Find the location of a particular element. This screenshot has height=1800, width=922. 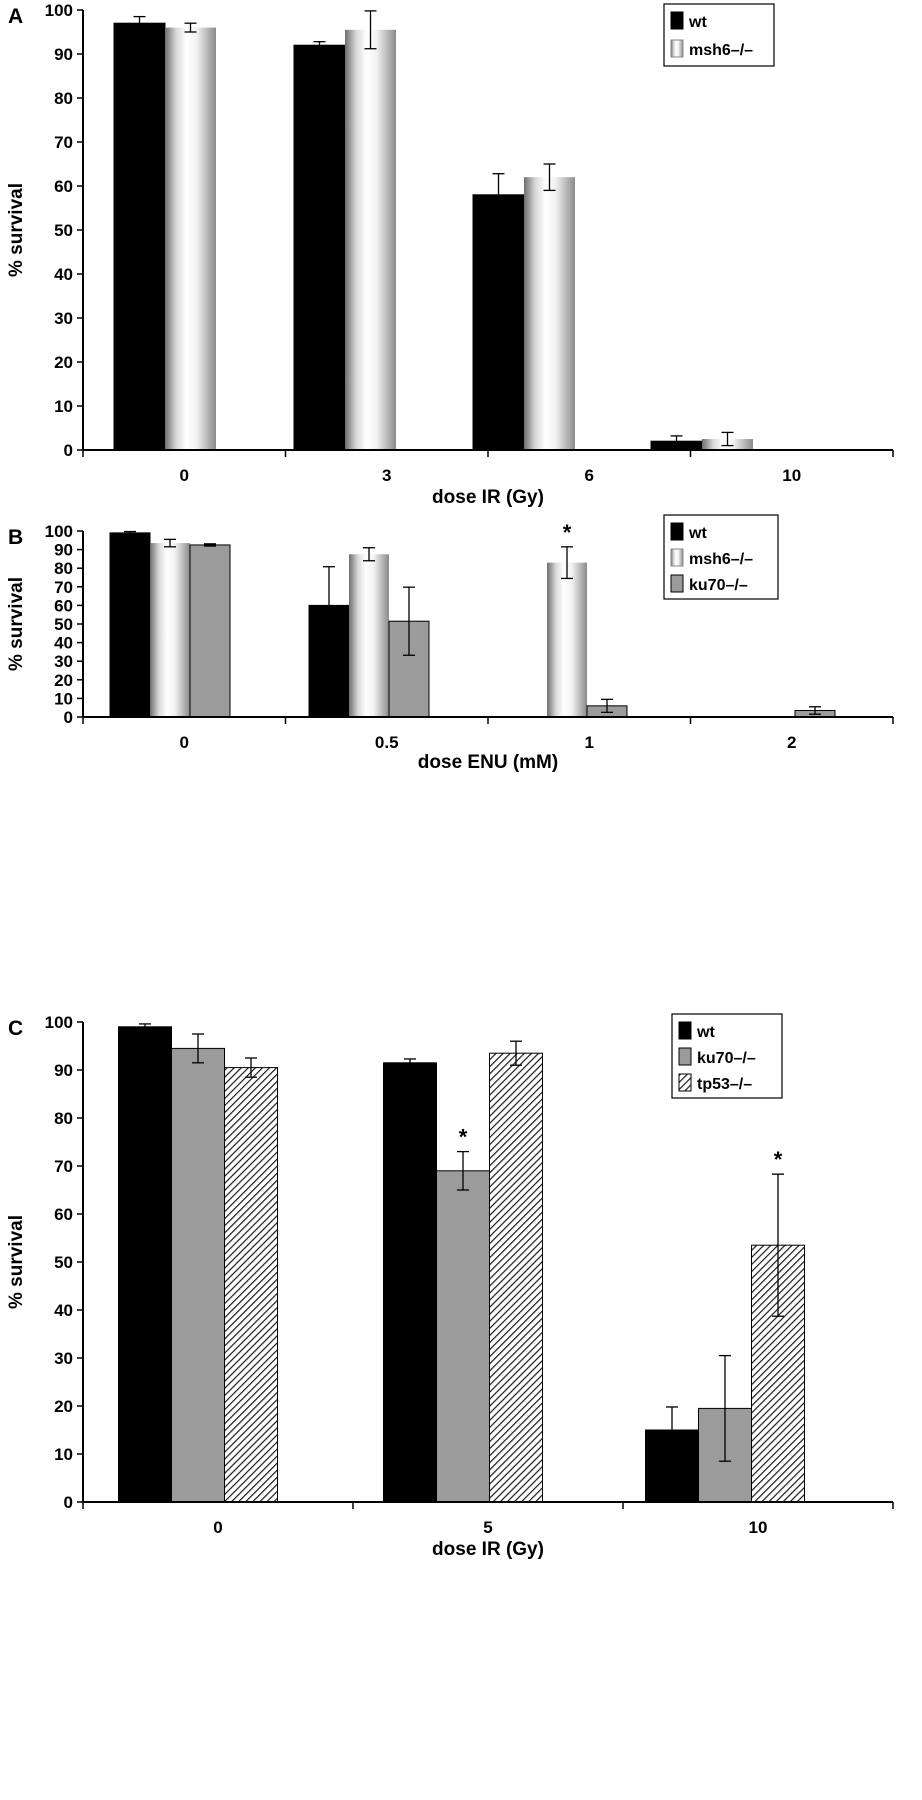

x-axis-title: dose ENU (mM) is located at coordinates (488, 762).